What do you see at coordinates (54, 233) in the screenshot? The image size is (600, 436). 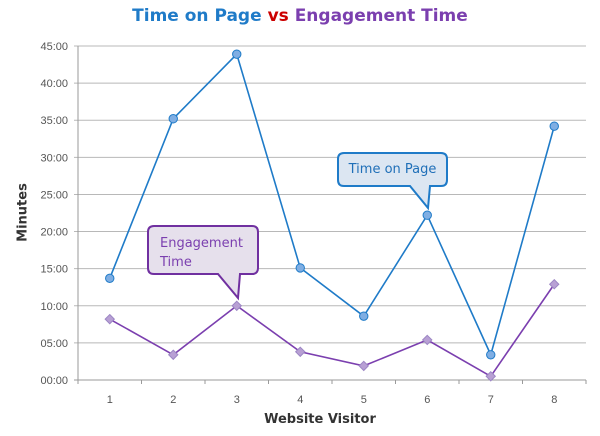 I see `y-tick-label: 20:00` at bounding box center [54, 233].